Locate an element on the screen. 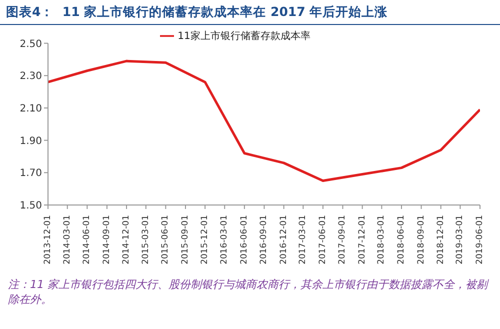  x-tick-label: 2016-03-01 is located at coordinates (225, 239).